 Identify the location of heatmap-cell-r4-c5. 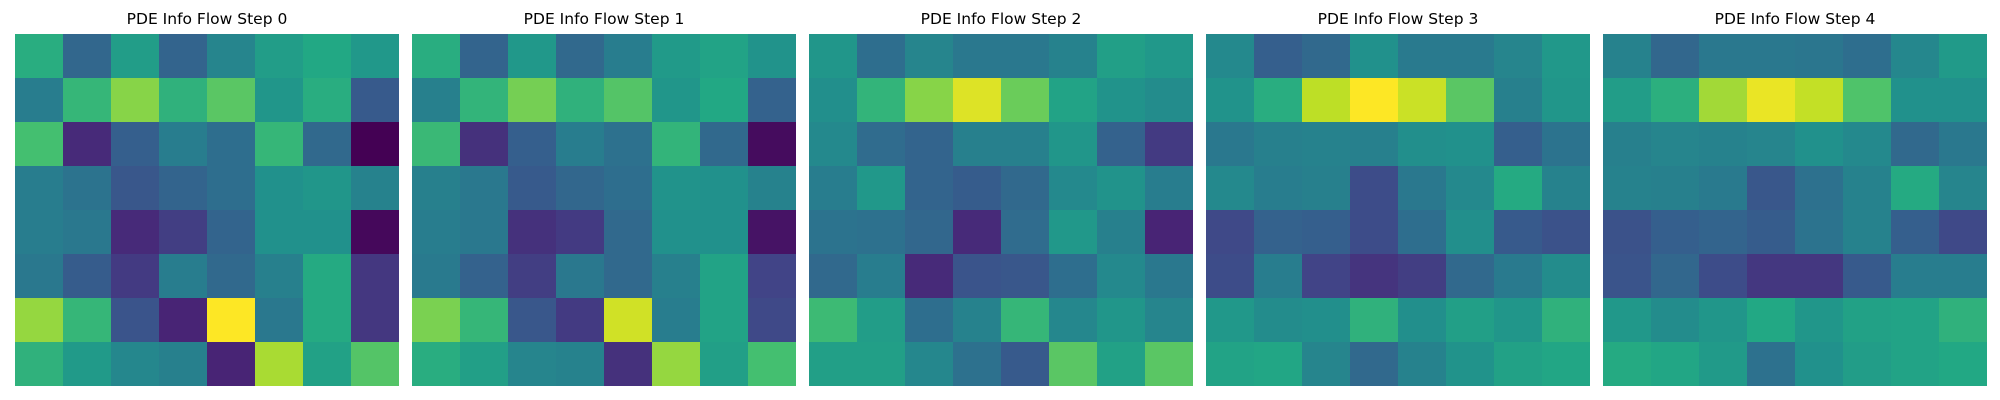
(279, 232).